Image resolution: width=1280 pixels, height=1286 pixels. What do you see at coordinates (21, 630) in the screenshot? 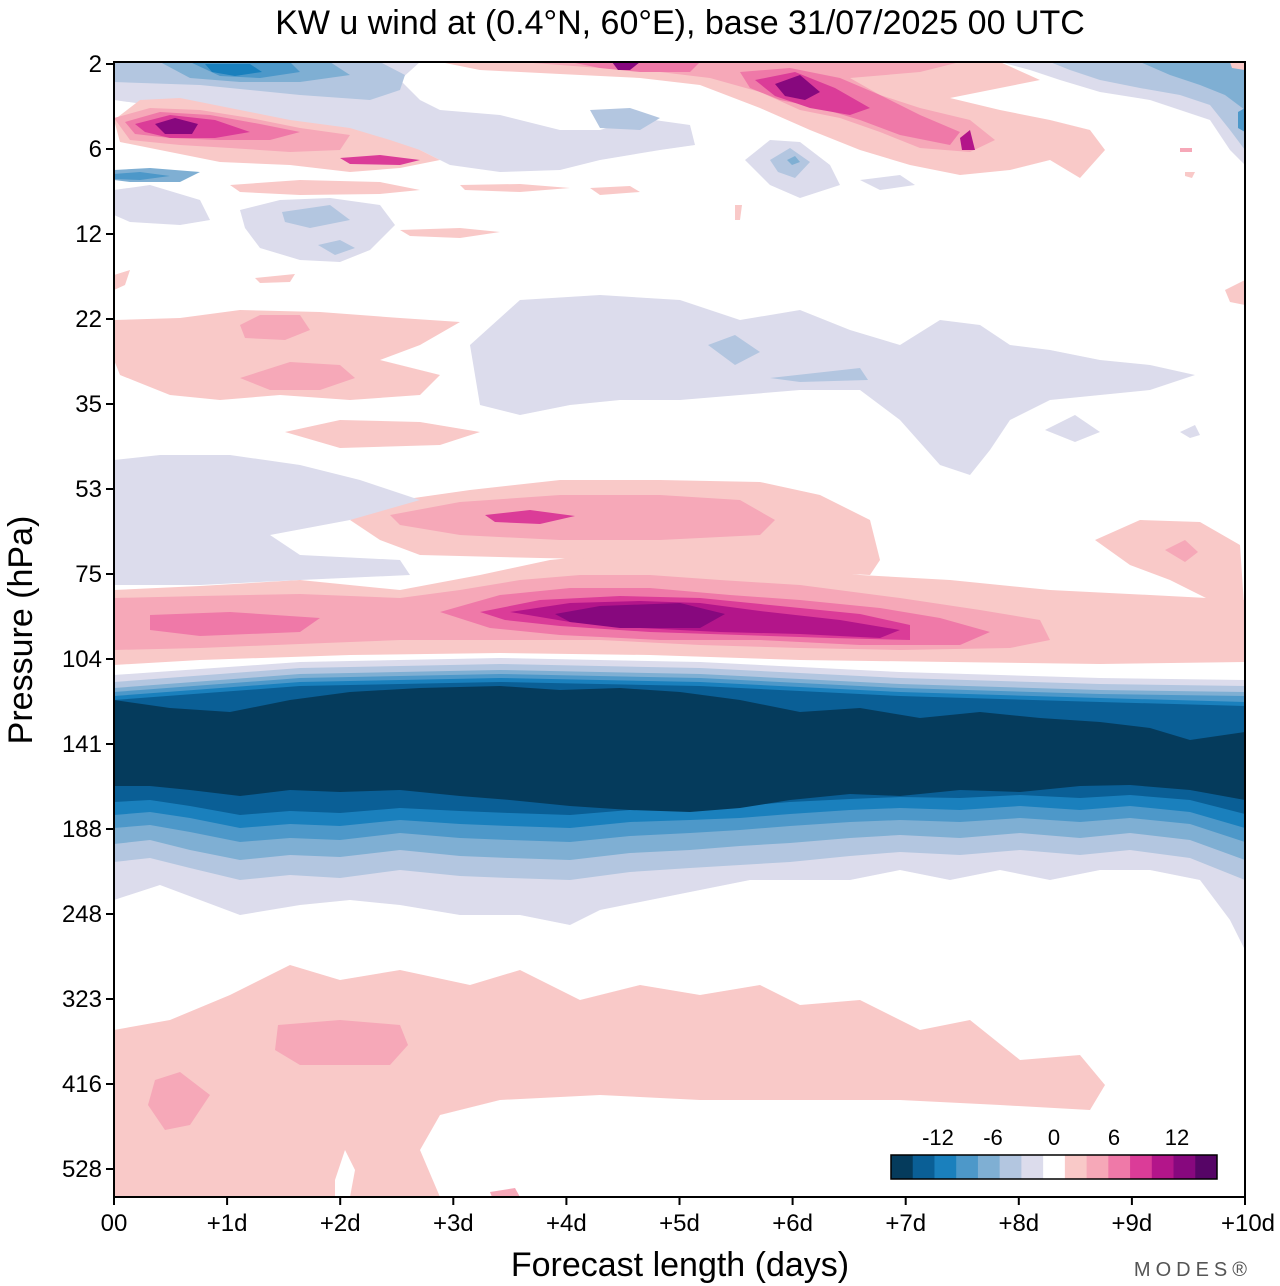
I see `y-axis-label: Pressure (hPa)` at bounding box center [21, 630].